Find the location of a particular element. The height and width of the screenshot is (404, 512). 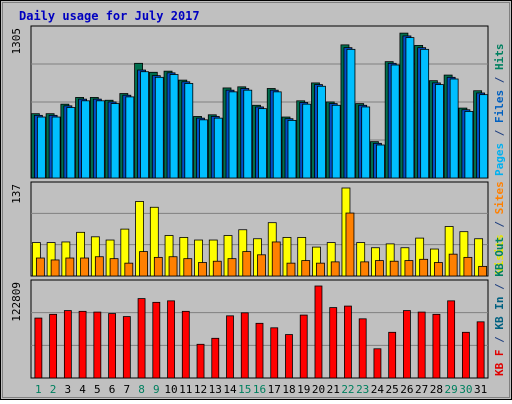

legend-entry-top-4: Hits is located at coordinates (499, 57).